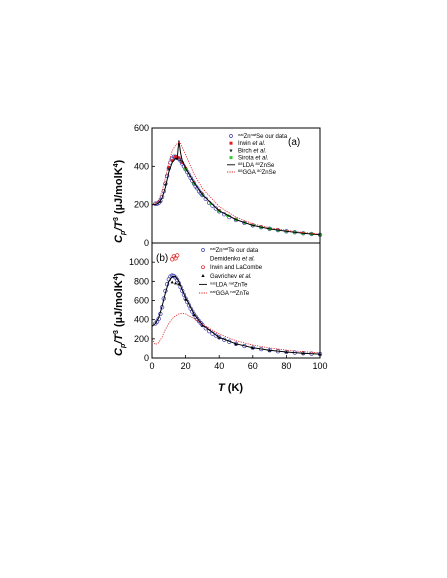  What do you see at coordinates (123, 346) in the screenshot?
I see `panel-b-ylabel-p: p` at bounding box center [123, 346].